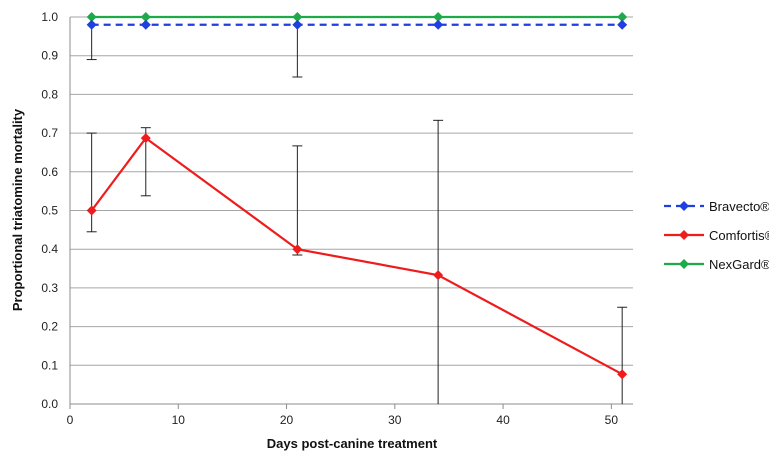 This screenshot has width=769, height=454. I want to click on y-tick-label: 0.6, so click(49, 172).